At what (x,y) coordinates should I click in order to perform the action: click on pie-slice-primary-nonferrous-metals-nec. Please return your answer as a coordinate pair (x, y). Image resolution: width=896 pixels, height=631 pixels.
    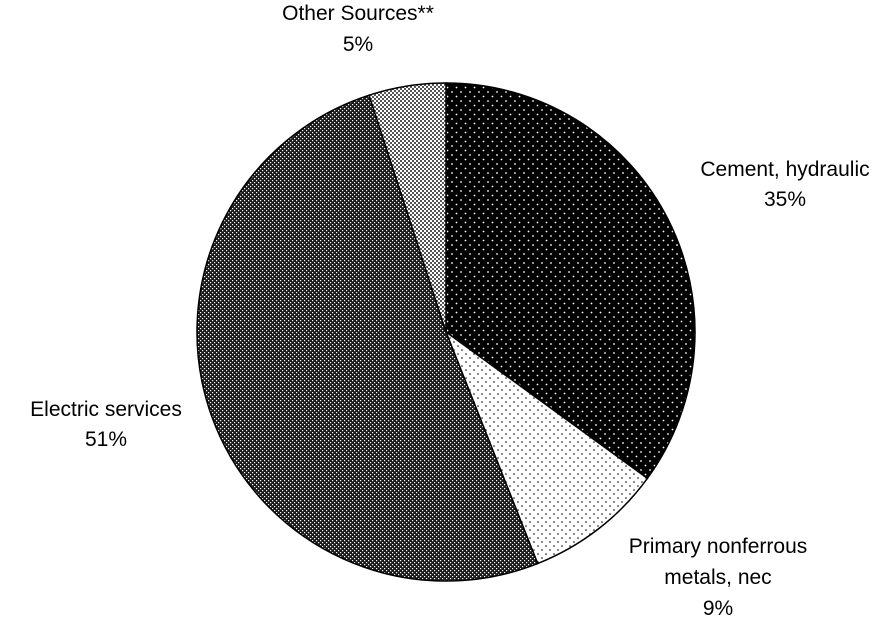
    Looking at the image, I should click on (546, 447).